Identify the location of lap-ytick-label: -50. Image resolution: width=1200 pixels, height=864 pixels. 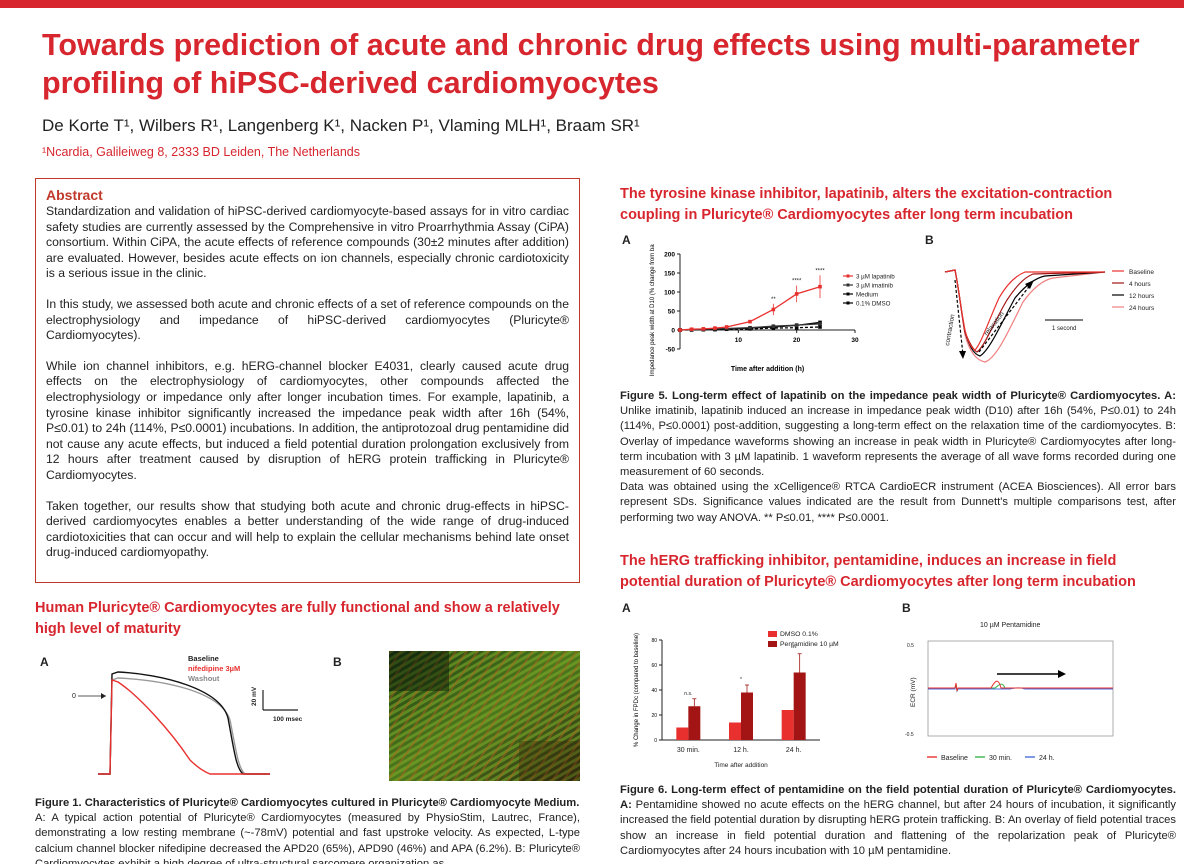
(671, 350).